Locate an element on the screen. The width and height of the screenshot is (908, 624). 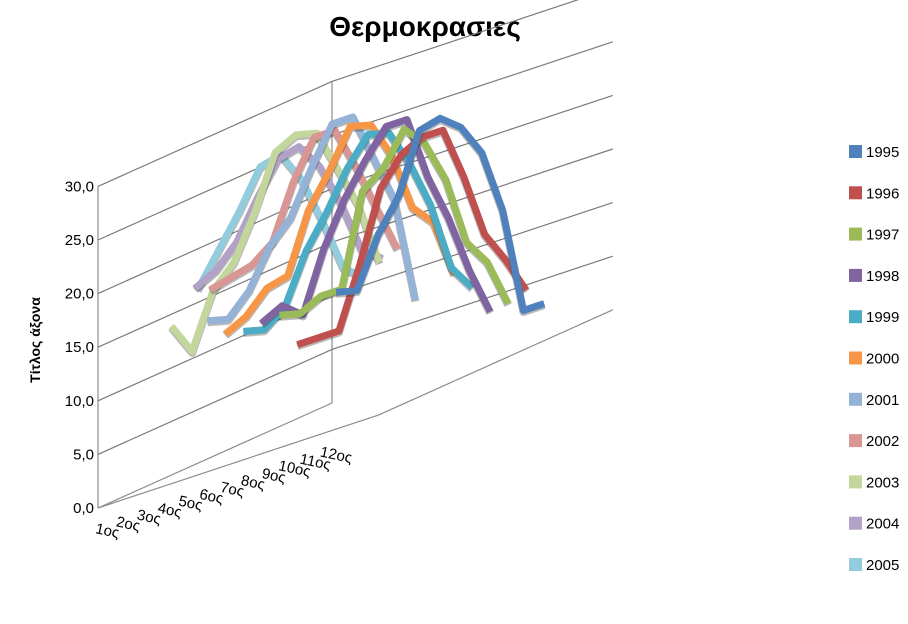
y-tick-label: 15,0 is located at coordinates (79, 347).